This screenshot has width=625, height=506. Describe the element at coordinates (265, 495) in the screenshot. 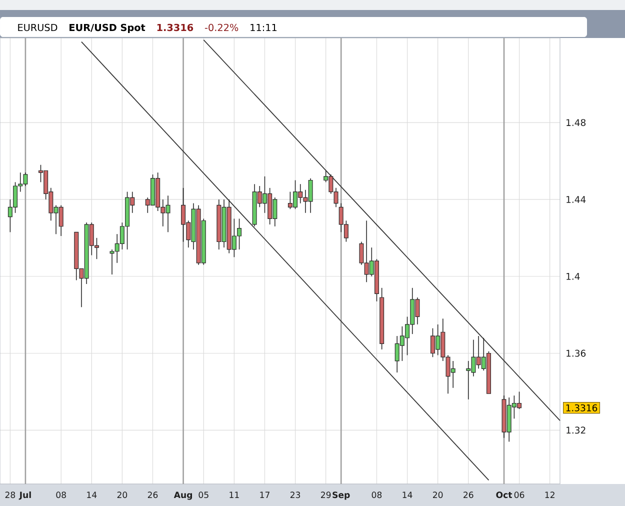

I see `x-tick-label: 17` at that location.